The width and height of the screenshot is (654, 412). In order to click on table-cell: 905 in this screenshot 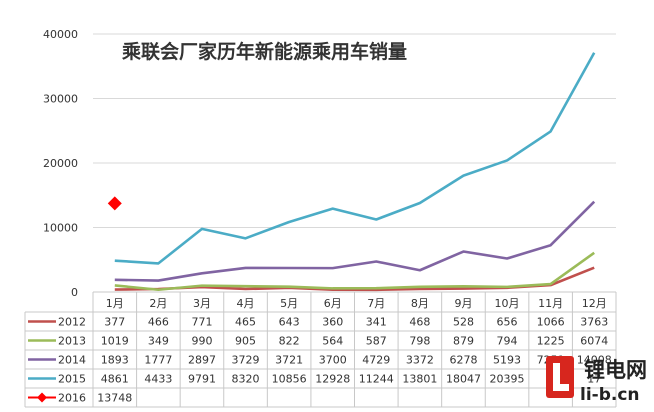, I will do `click(245, 341)`.